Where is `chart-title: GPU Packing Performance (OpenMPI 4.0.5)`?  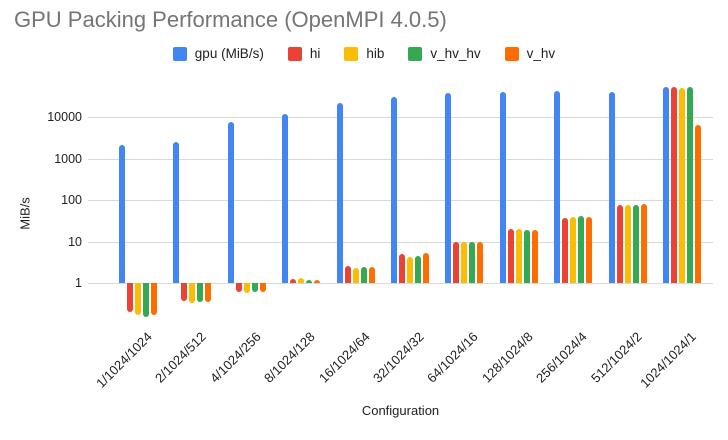 chart-title: GPU Packing Performance (OpenMPI 4.0.5) is located at coordinates (230, 19).